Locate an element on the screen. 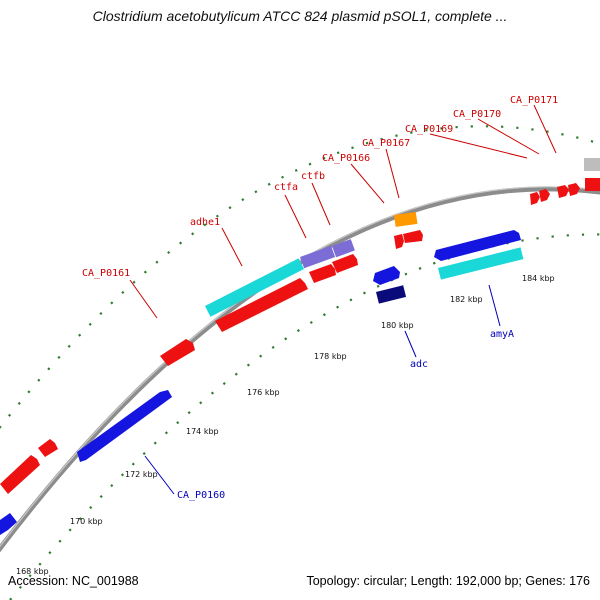 The height and width of the screenshot is (600, 600). gene-block-ca-p0166 is located at coordinates (406, 219).